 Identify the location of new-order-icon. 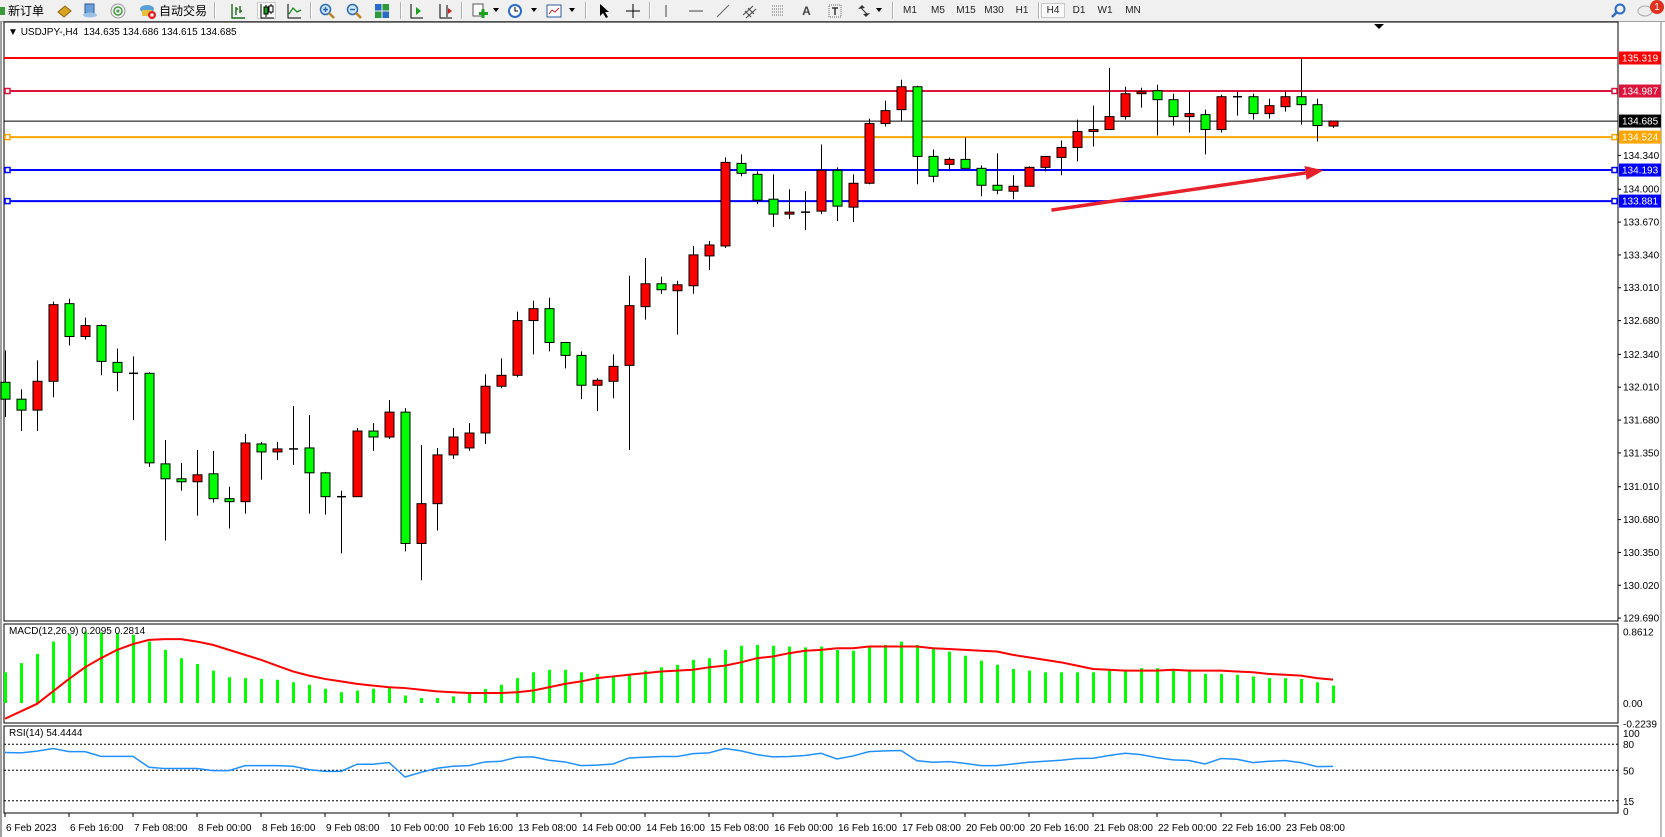
(3, 10).